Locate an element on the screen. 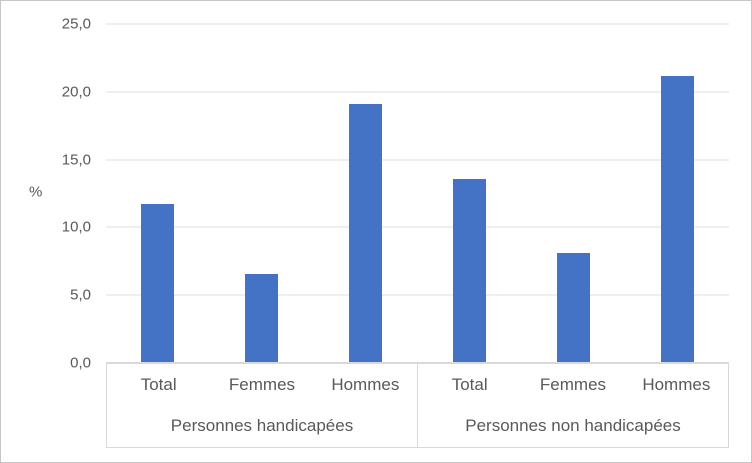 The width and height of the screenshot is (752, 463). bar-personnes-handicap-es-femmes is located at coordinates (262, 318).